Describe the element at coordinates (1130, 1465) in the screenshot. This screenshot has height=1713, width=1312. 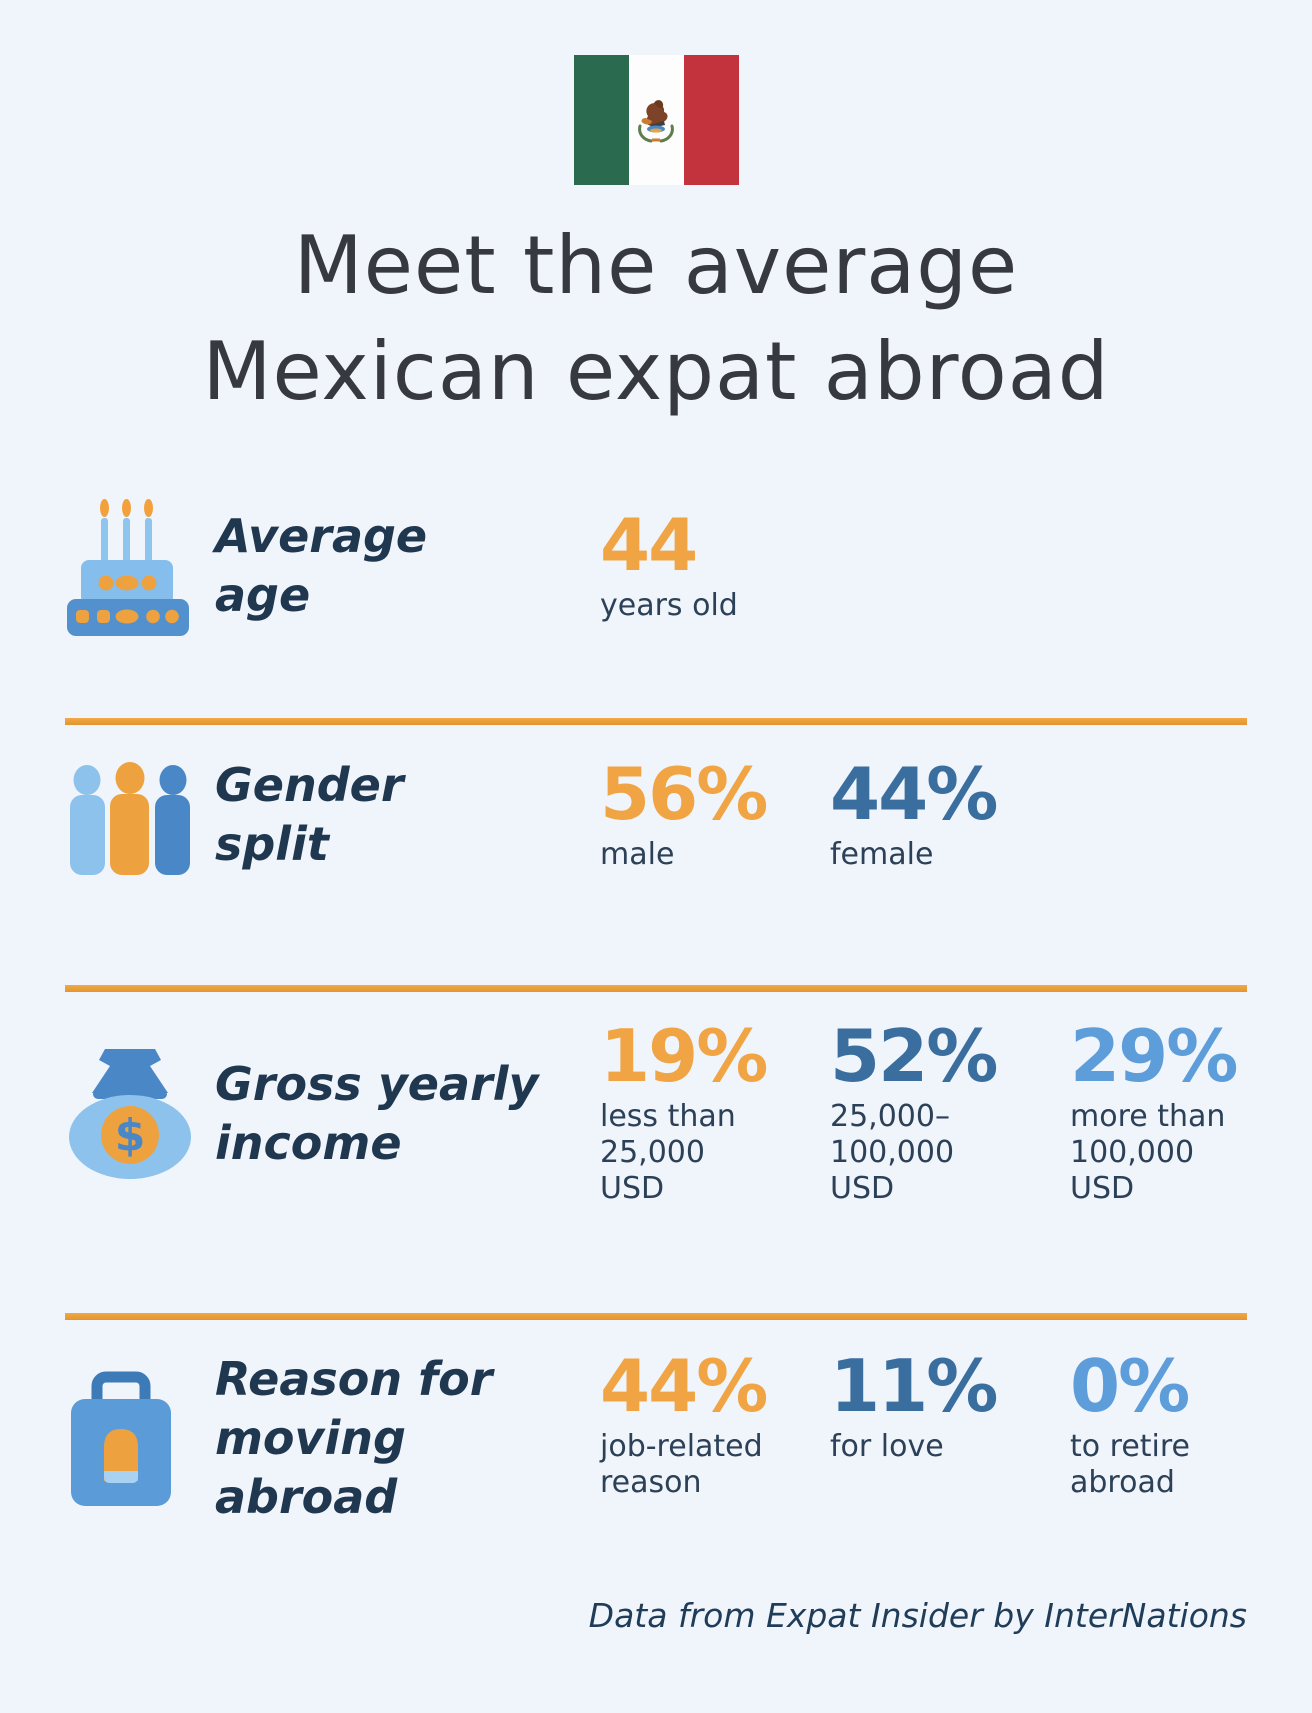
I see `stat-label-retire: to retire abroad` at that location.